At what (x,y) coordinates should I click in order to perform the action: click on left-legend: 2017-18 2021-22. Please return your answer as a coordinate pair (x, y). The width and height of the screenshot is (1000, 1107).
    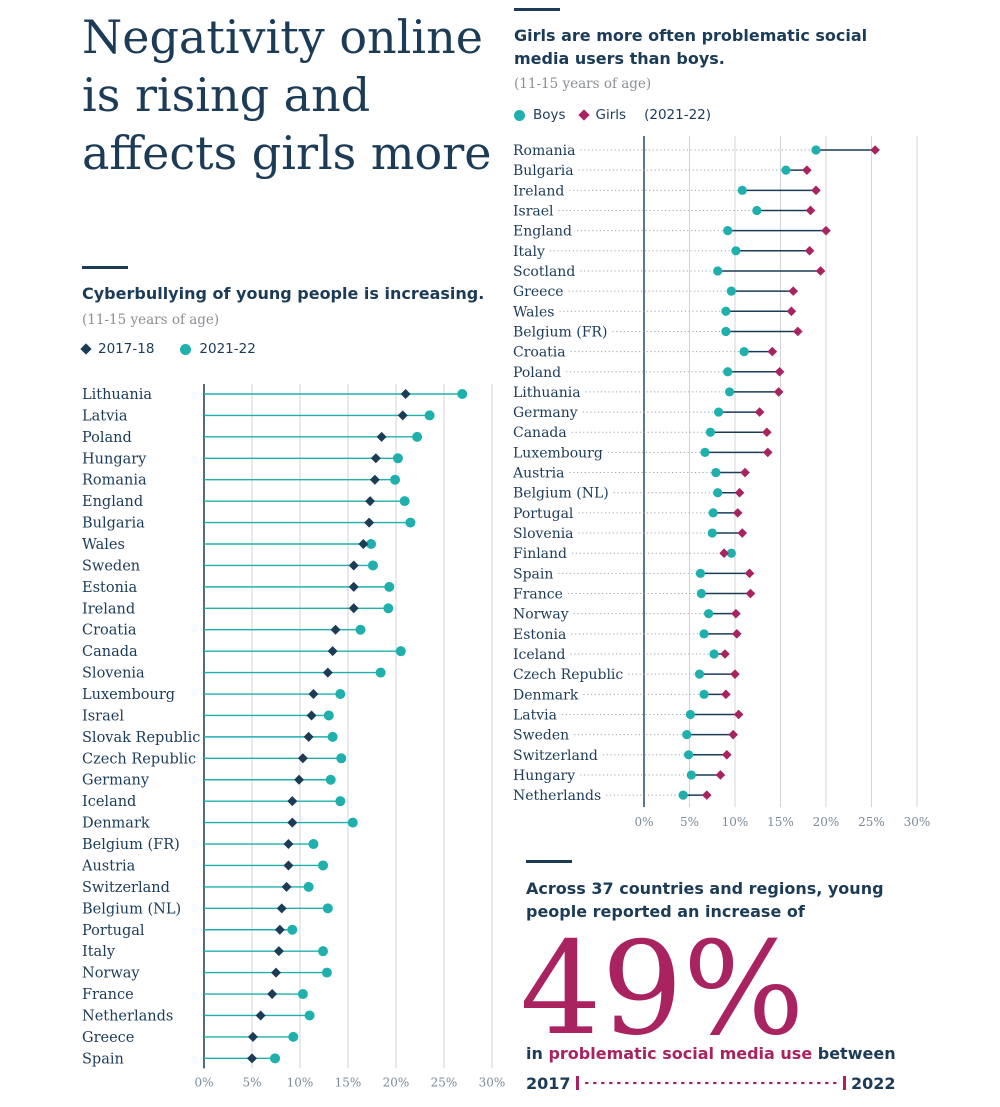
    Looking at the image, I should click on (181, 349).